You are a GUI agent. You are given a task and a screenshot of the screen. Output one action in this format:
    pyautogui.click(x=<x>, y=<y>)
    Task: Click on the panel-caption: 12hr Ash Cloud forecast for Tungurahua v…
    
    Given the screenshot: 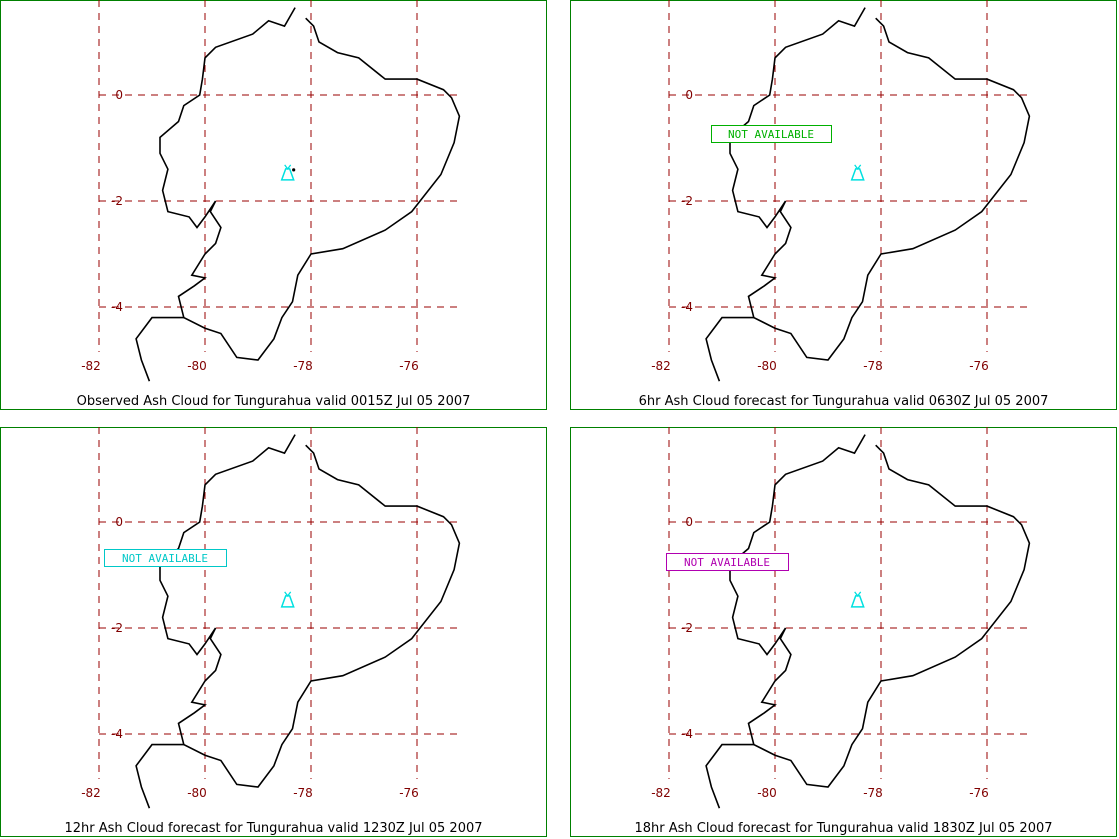 What is the action you would take?
    pyautogui.click(x=273, y=828)
    